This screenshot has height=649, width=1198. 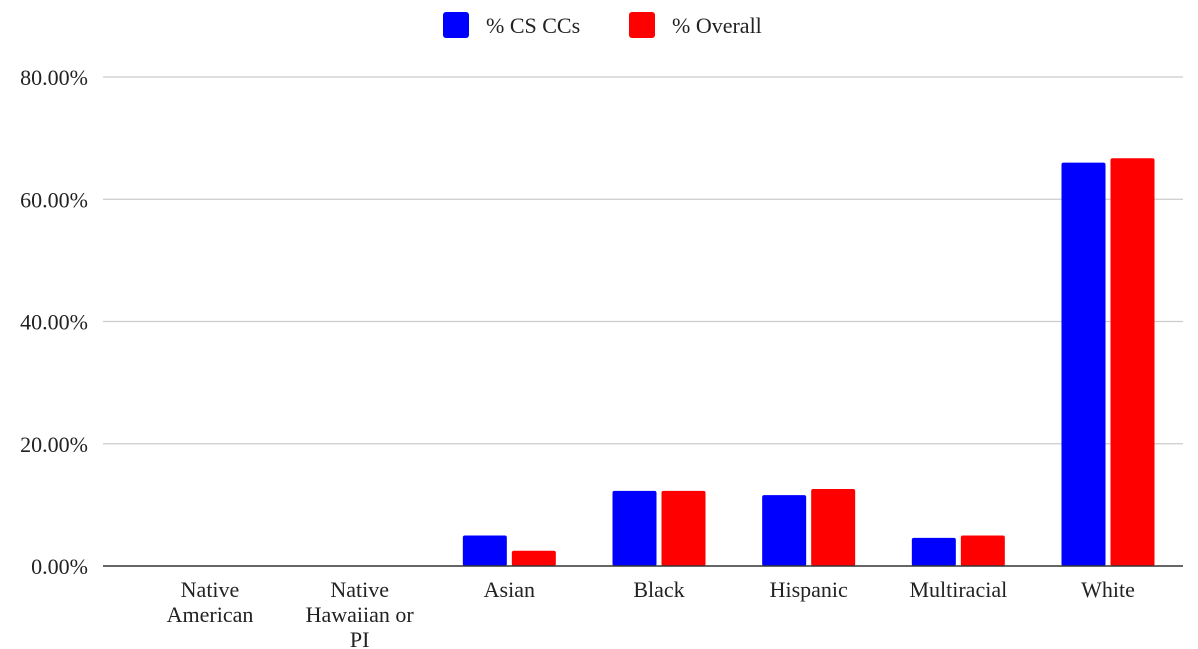 What do you see at coordinates (658, 589) in the screenshot?
I see `x-category-label: Black` at bounding box center [658, 589].